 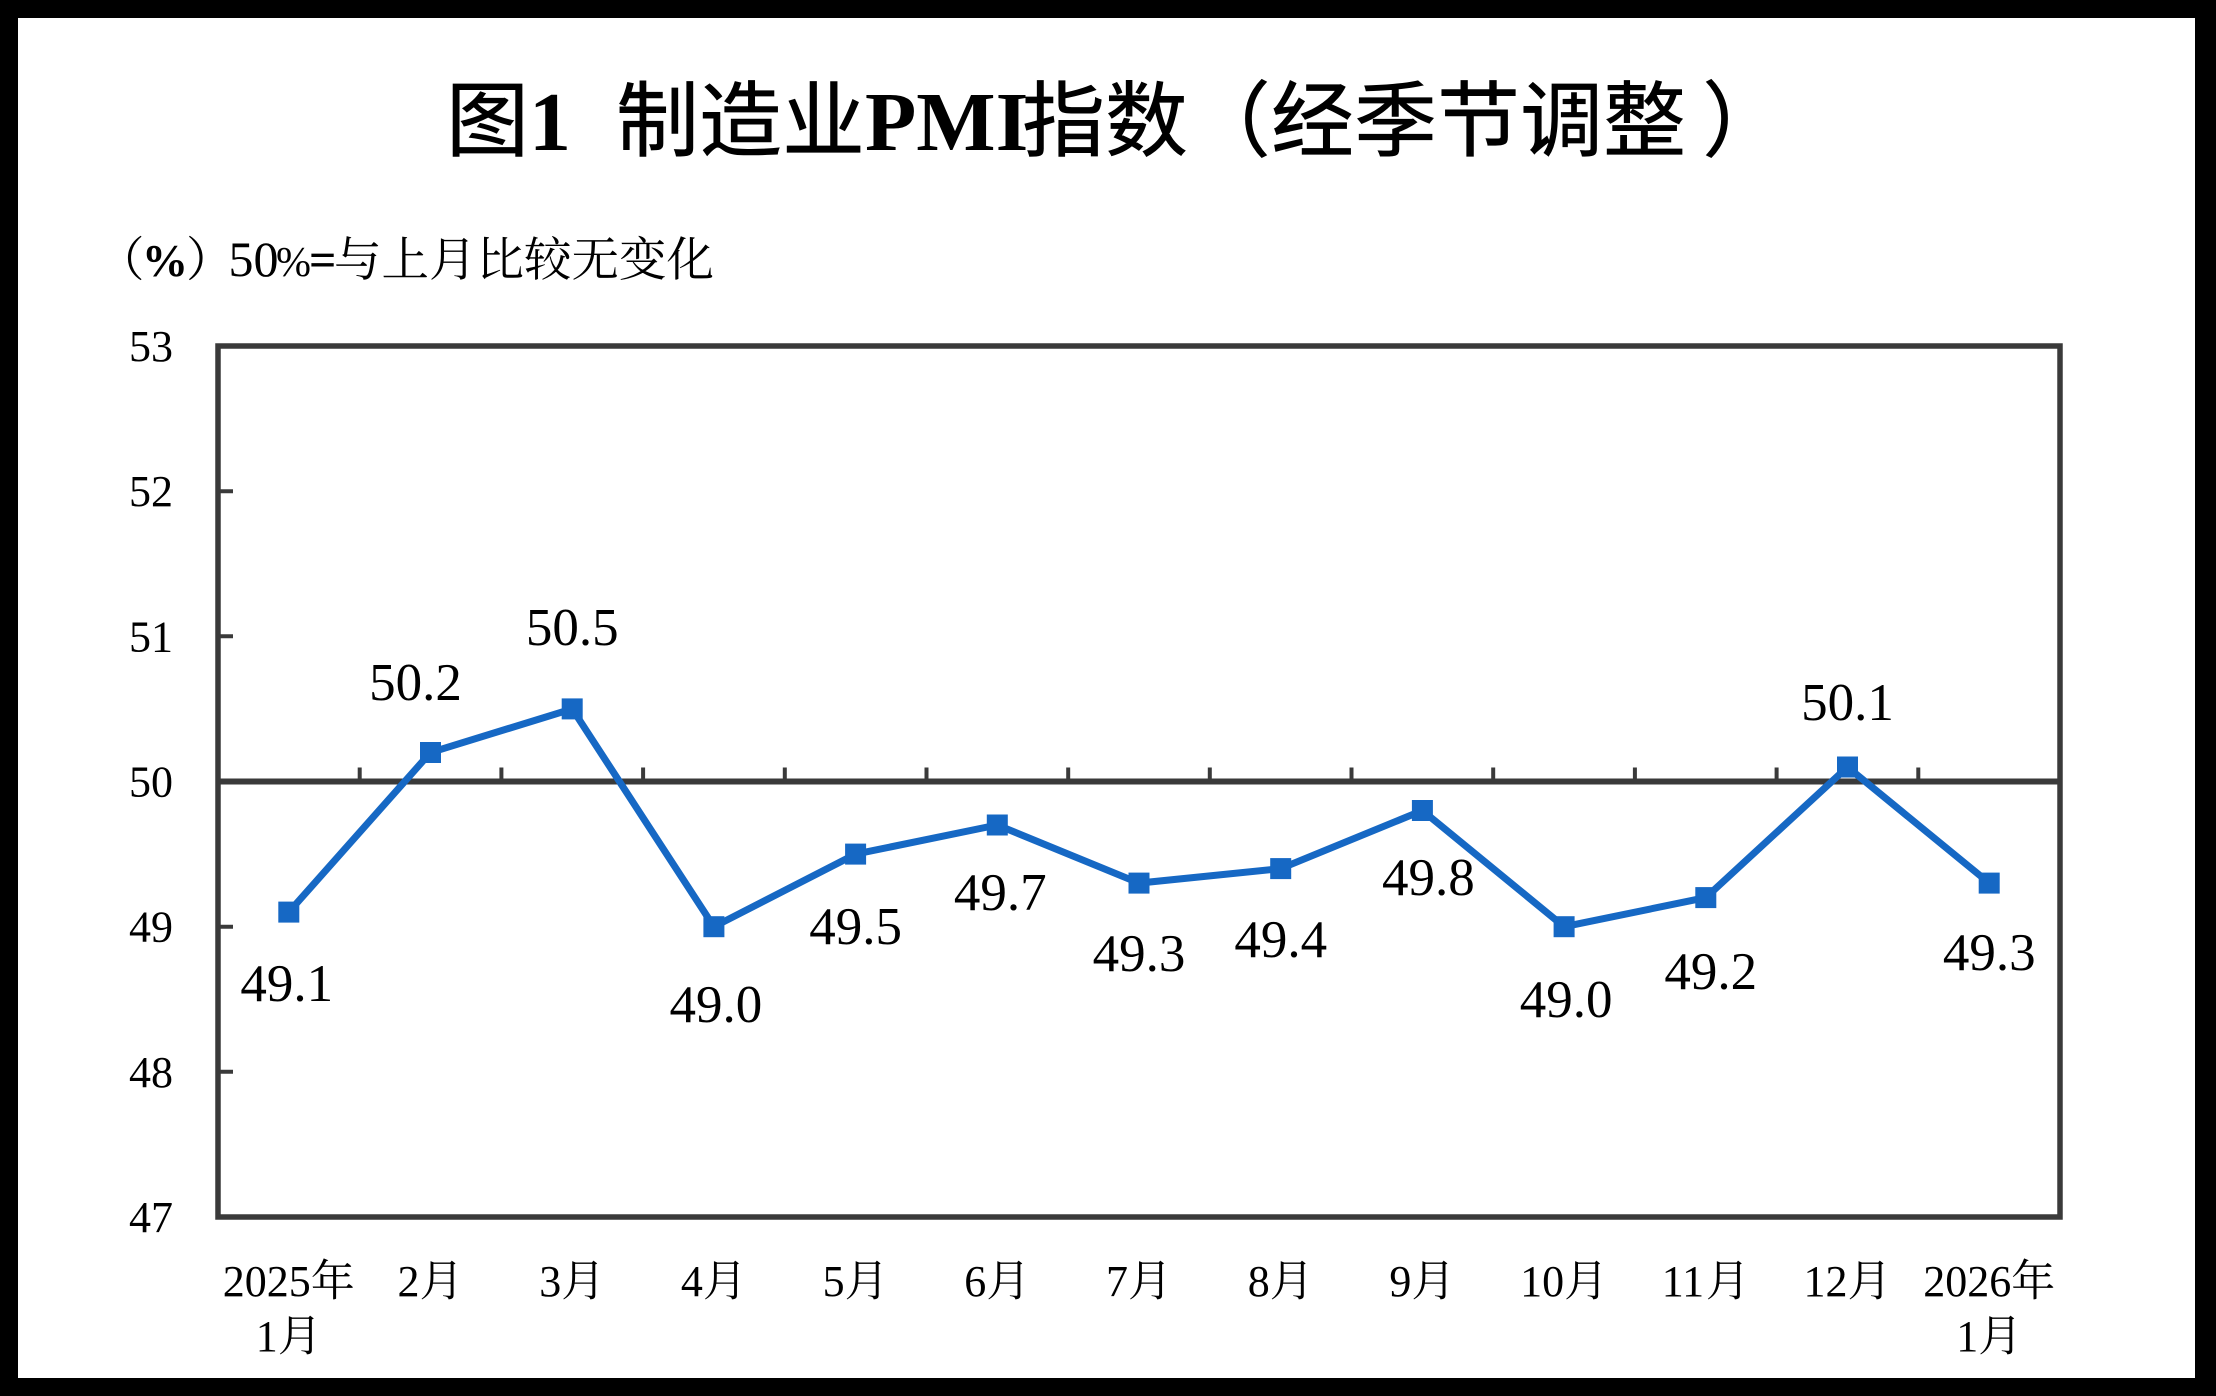 I want to click on svg-text: 50.5, so click(x=572, y=628).